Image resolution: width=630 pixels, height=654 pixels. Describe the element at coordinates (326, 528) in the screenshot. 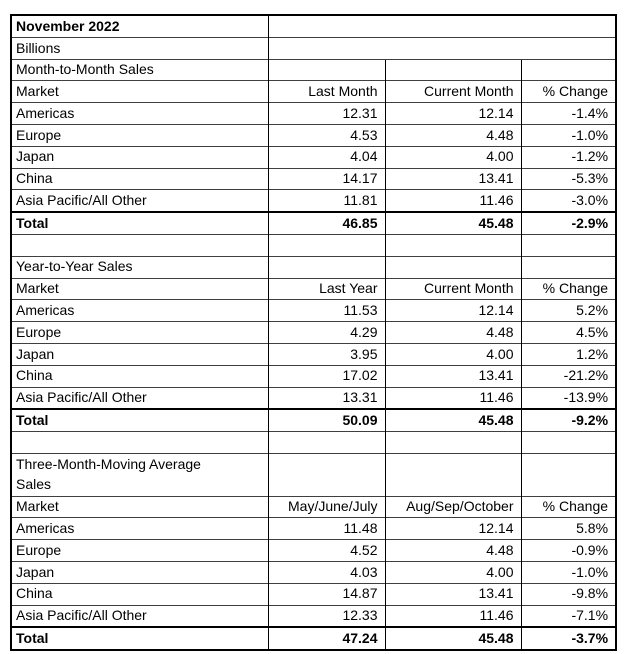

I see `value-cell: 11.48` at that location.